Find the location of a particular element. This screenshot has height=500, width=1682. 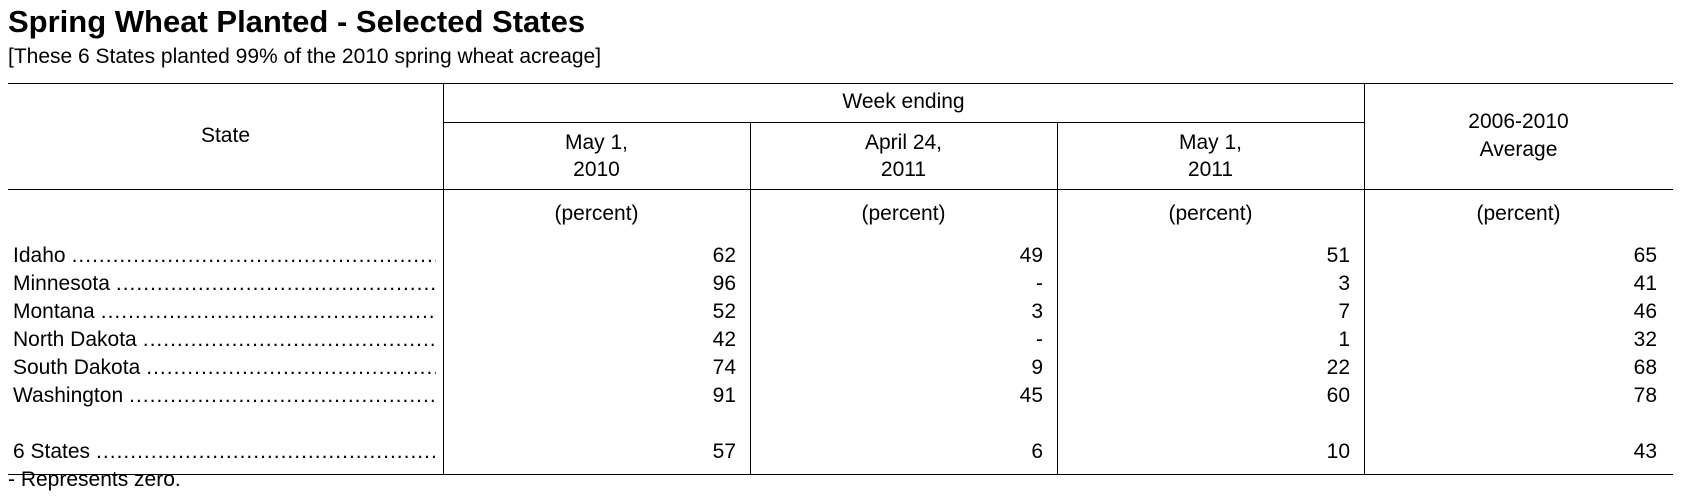

value-cell: 22 is located at coordinates (1338, 367).